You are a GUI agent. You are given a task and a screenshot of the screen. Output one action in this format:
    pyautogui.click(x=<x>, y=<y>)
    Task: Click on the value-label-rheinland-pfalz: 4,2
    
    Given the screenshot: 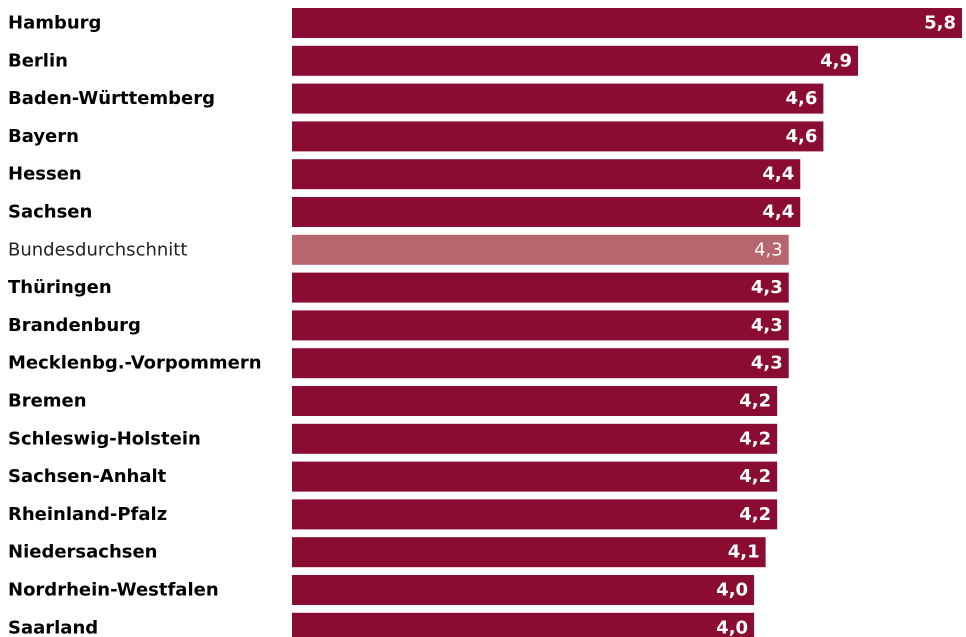 What is the action you would take?
    pyautogui.click(x=755, y=514)
    